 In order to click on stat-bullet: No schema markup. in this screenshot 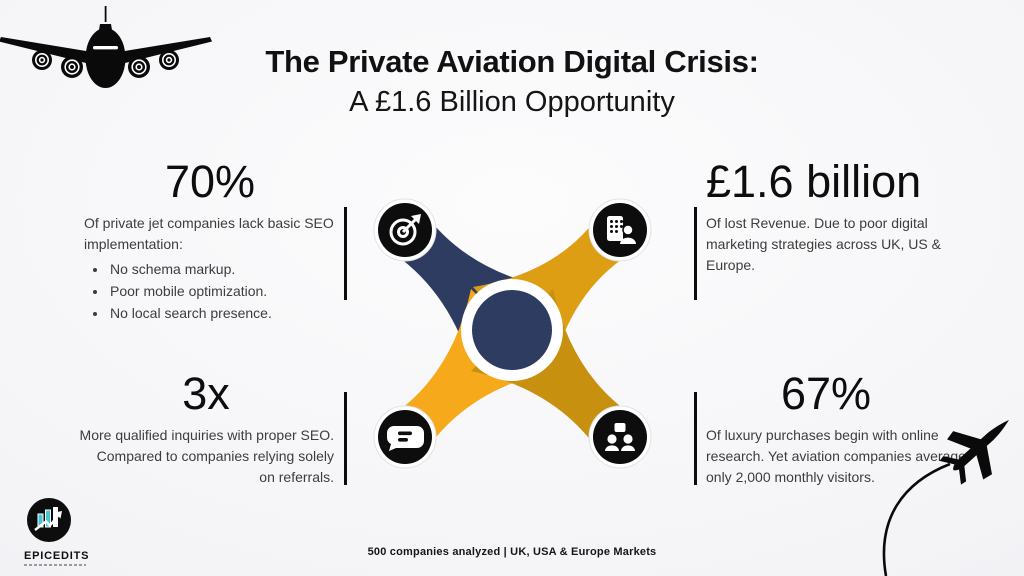, I will do `click(222, 270)`.